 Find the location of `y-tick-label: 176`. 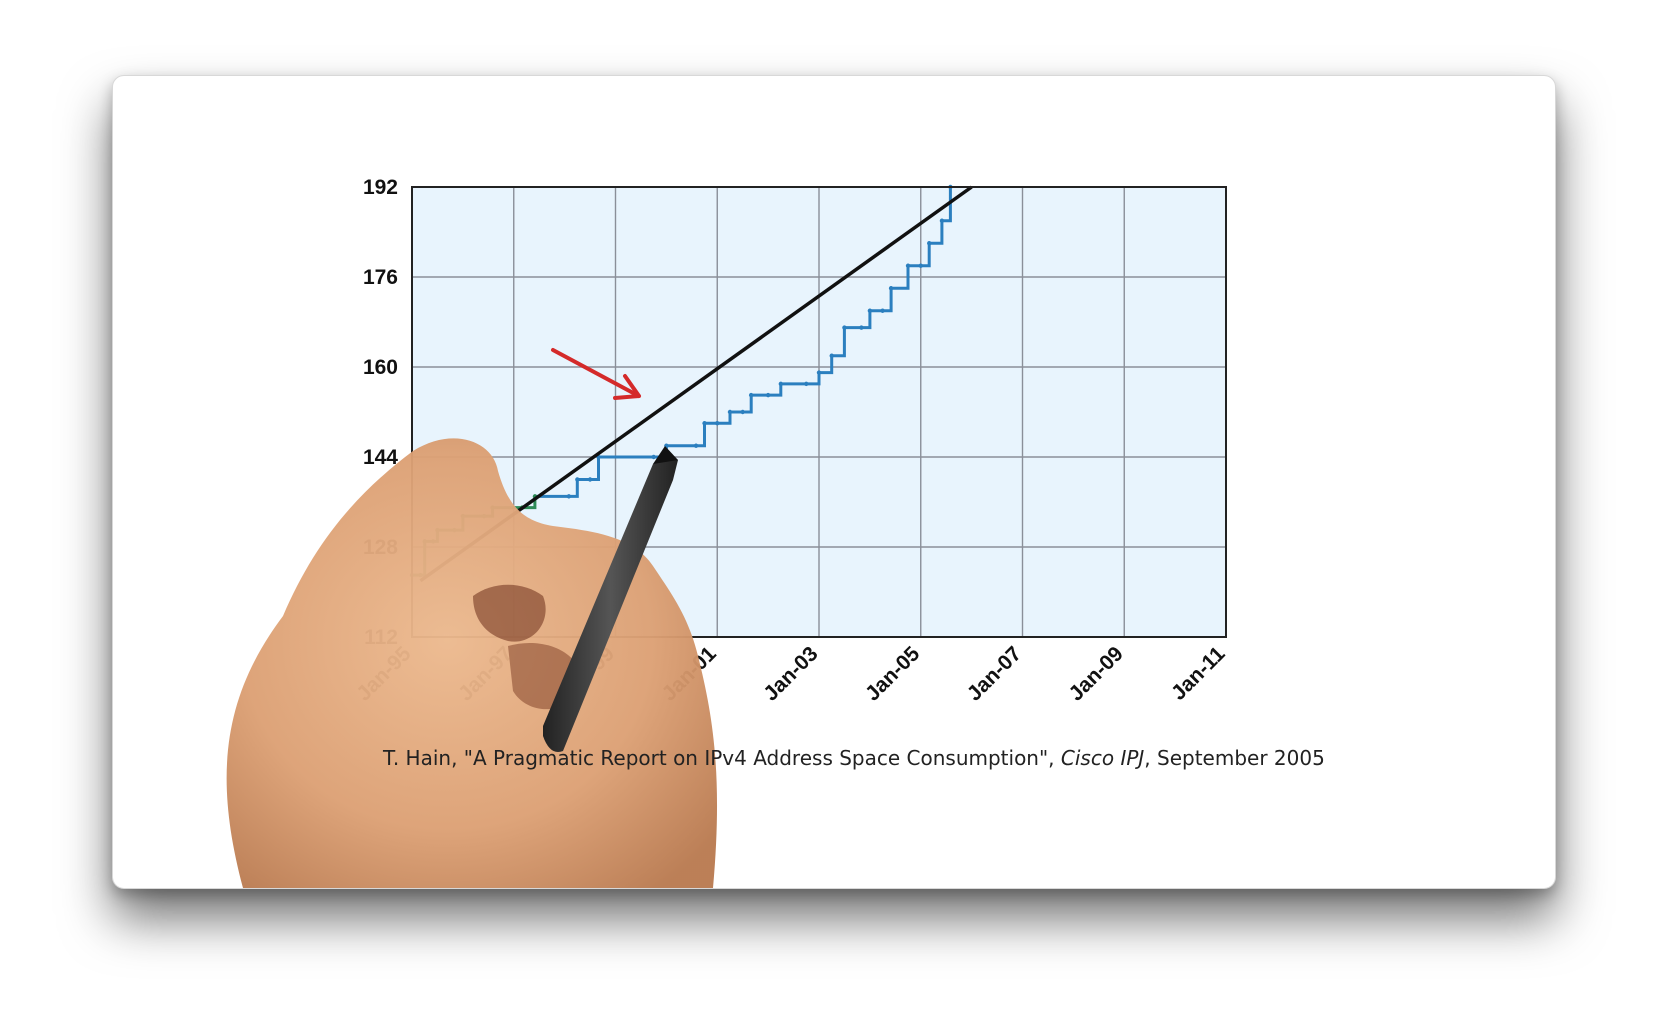

y-tick-label: 176 is located at coordinates (380, 277).